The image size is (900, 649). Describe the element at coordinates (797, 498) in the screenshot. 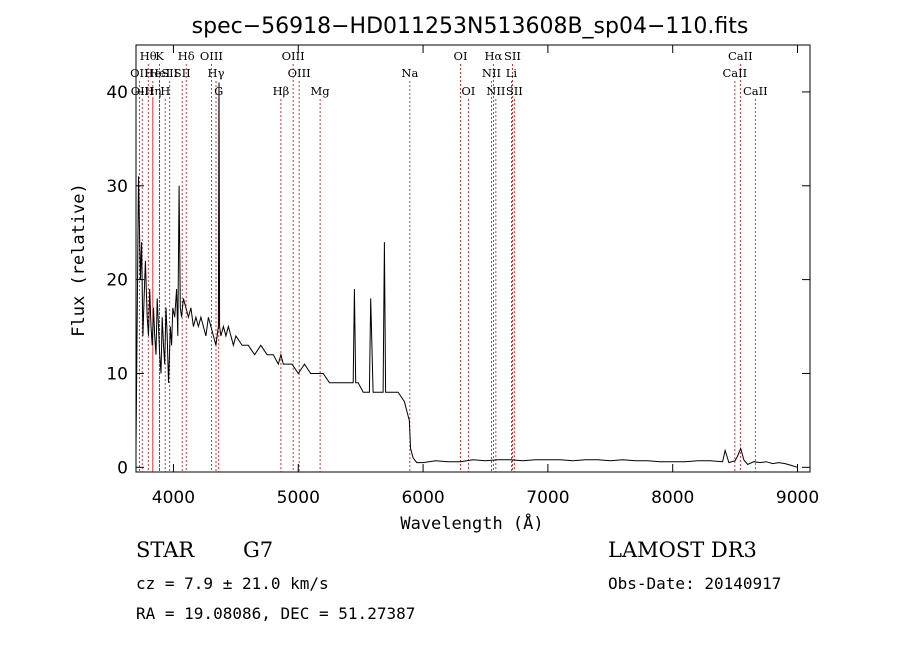

I see `x-tick-label-5: 9000` at that location.